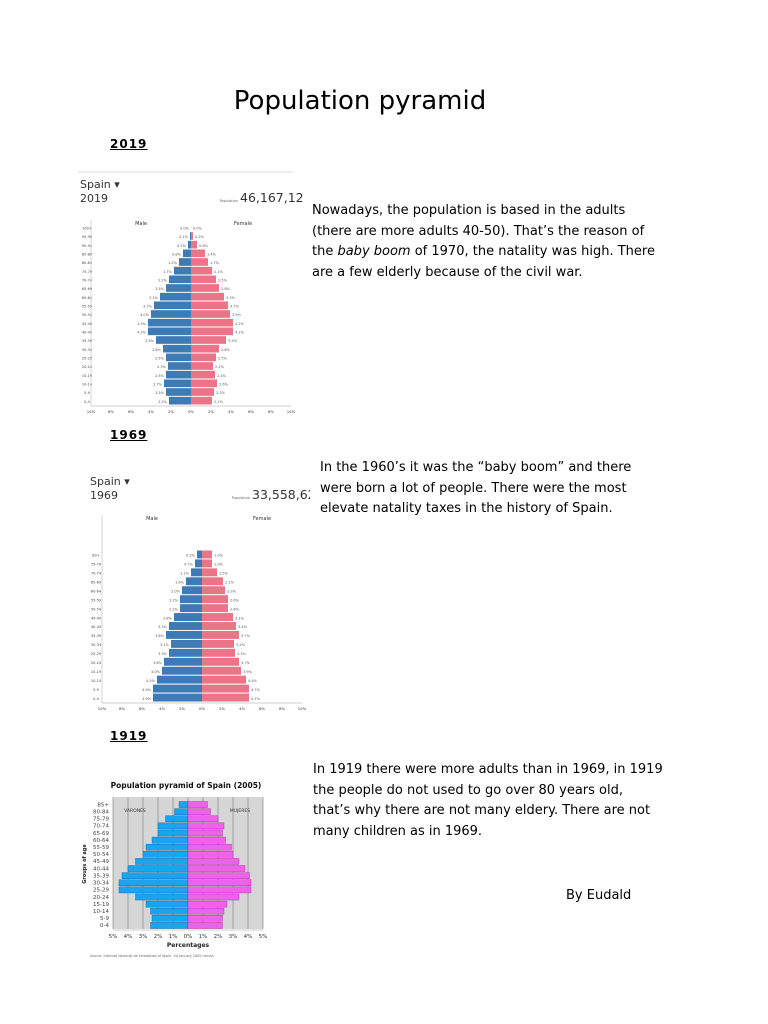 The height and width of the screenshot is (1024, 768). I want to click on age-label: 100+, so click(87, 229).